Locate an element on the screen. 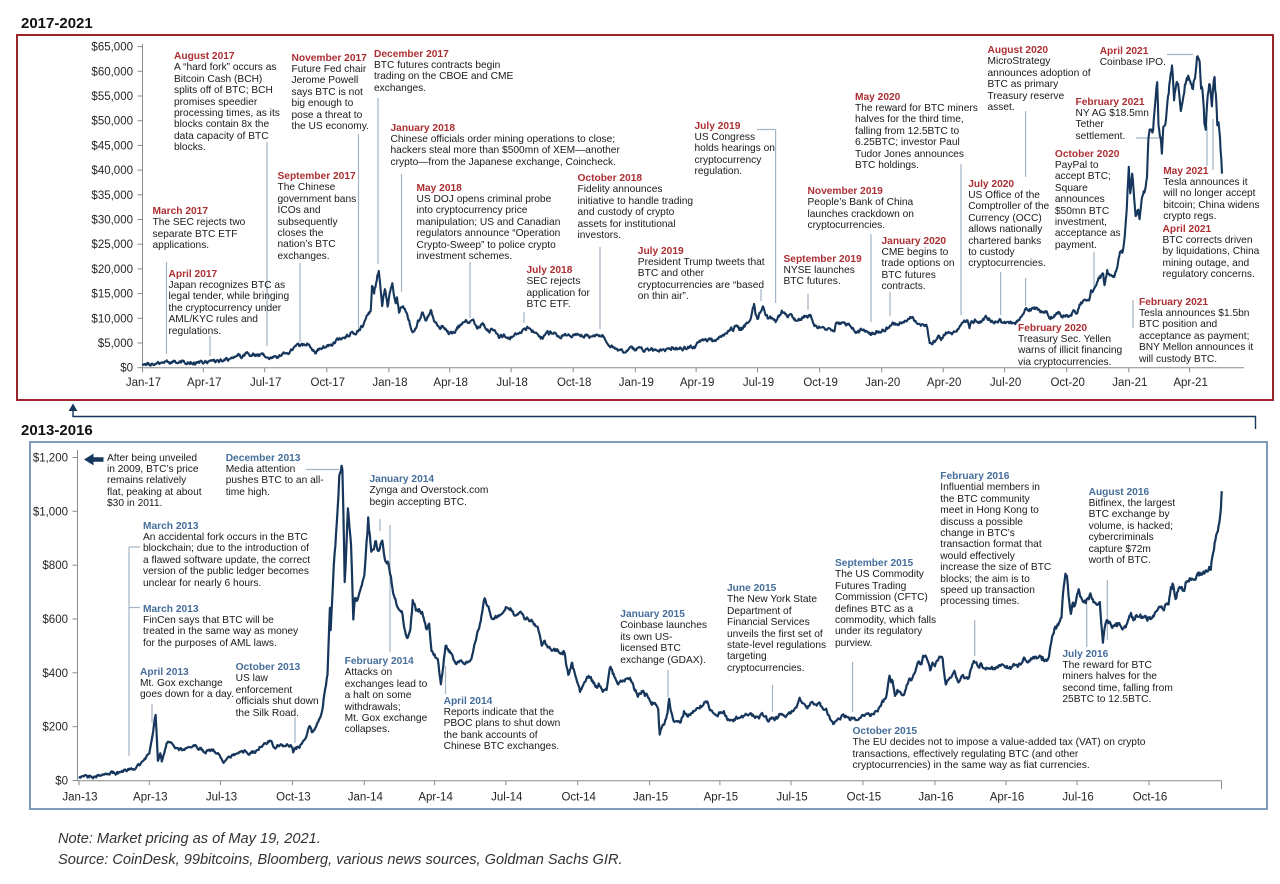 Image resolution: width=1280 pixels, height=884 pixels. svg-text: $30,000 is located at coordinates (112, 221).